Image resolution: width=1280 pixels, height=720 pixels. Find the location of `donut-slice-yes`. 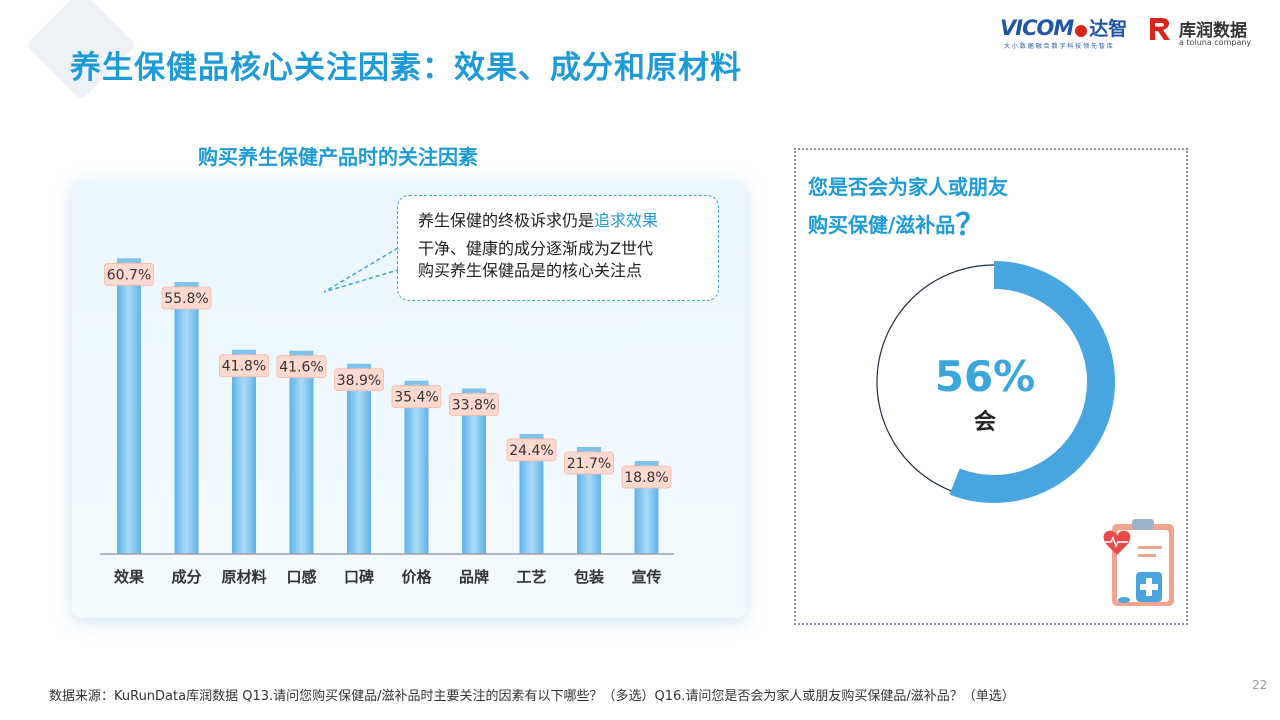

donut-slice-yes is located at coordinates (1032, 382).